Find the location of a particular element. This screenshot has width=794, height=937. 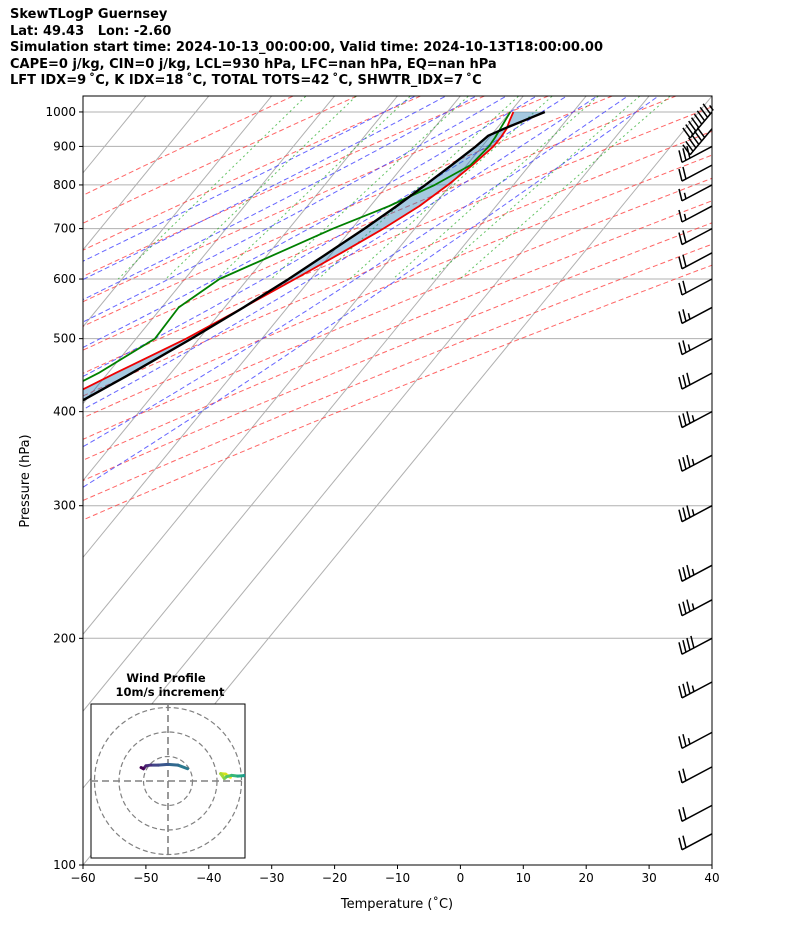

dry-adiabat-line is located at coordinates (252, 173).